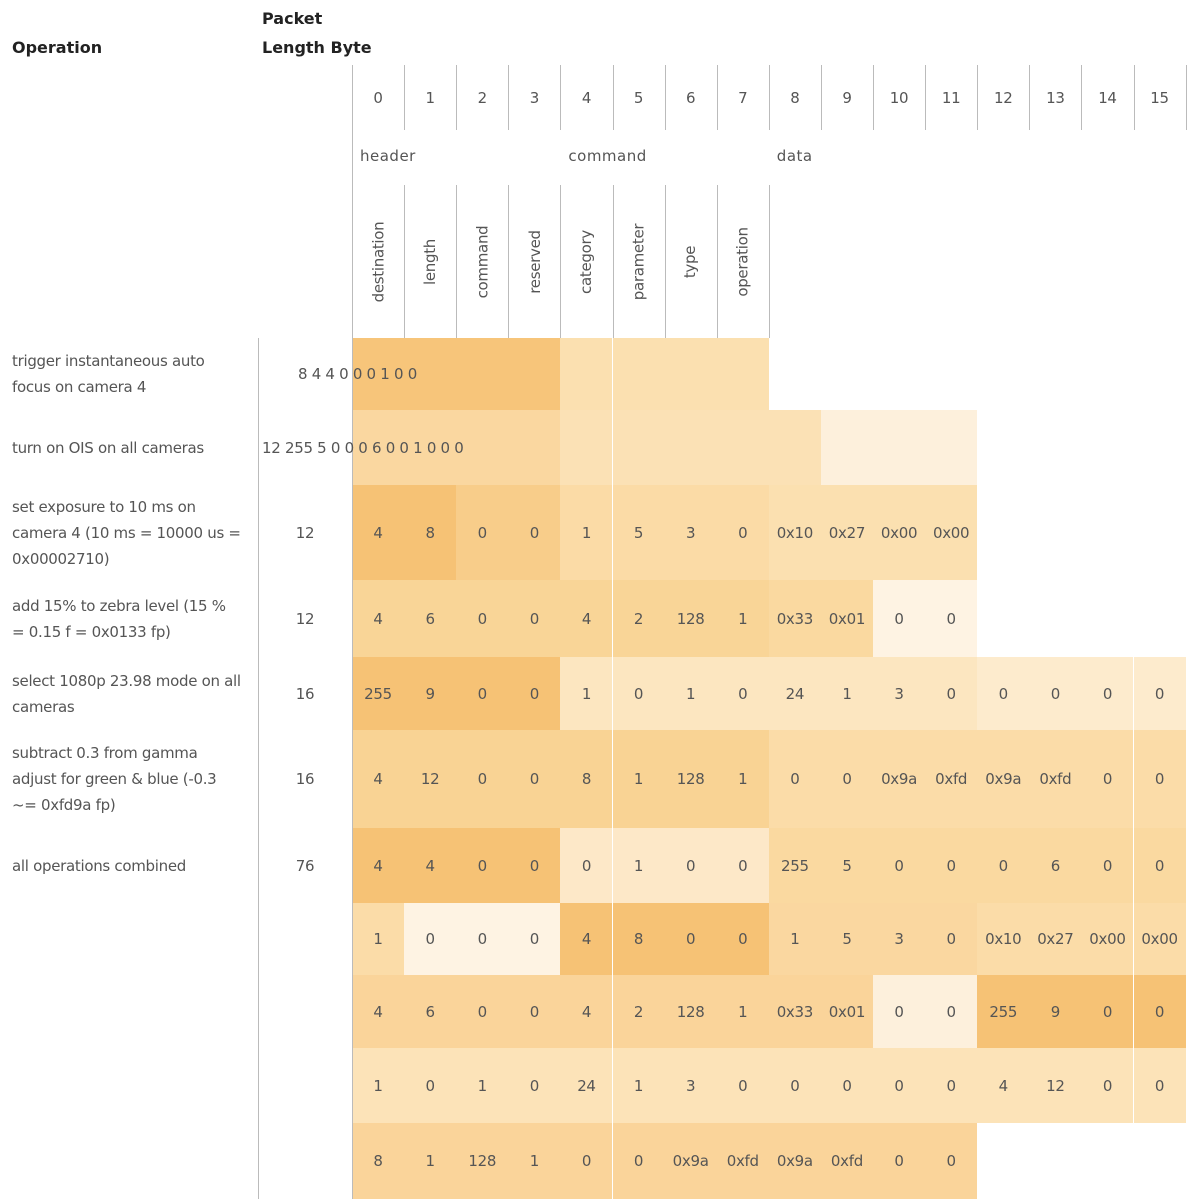 The height and width of the screenshot is (1199, 1187). Describe the element at coordinates (847, 618) in the screenshot. I see `byte-value: 0x01` at that location.